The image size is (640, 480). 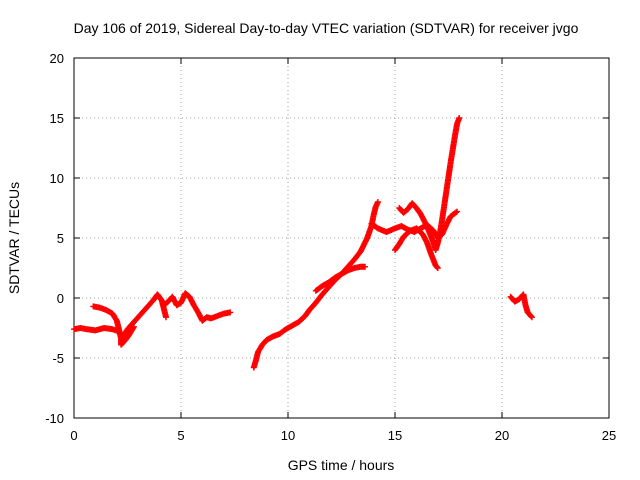 What do you see at coordinates (73, 435) in the screenshot?
I see `x-tick-label: 0` at bounding box center [73, 435].